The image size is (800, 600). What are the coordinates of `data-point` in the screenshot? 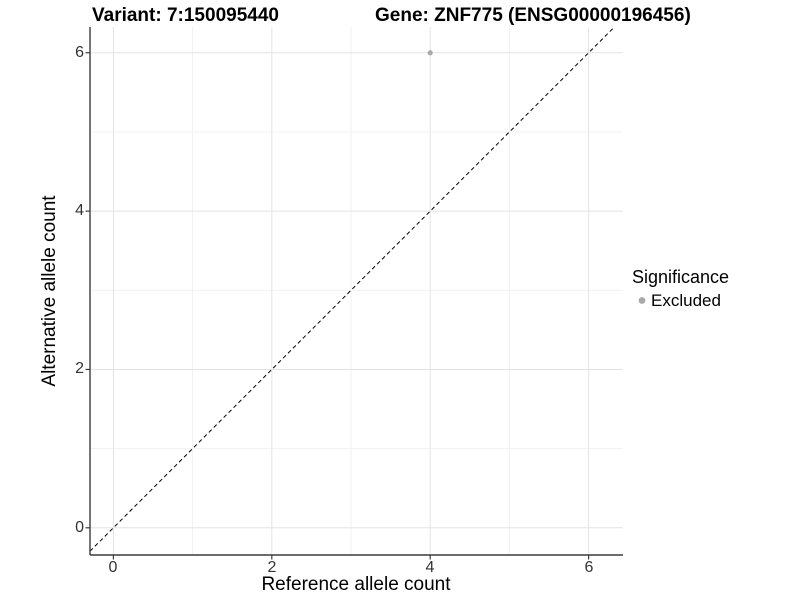 It's located at (430, 53).